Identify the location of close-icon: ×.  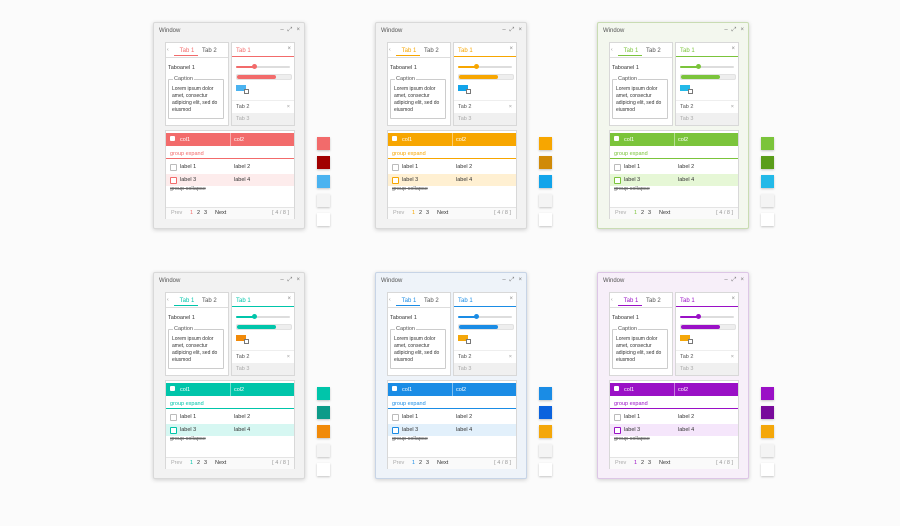
(520, 30).